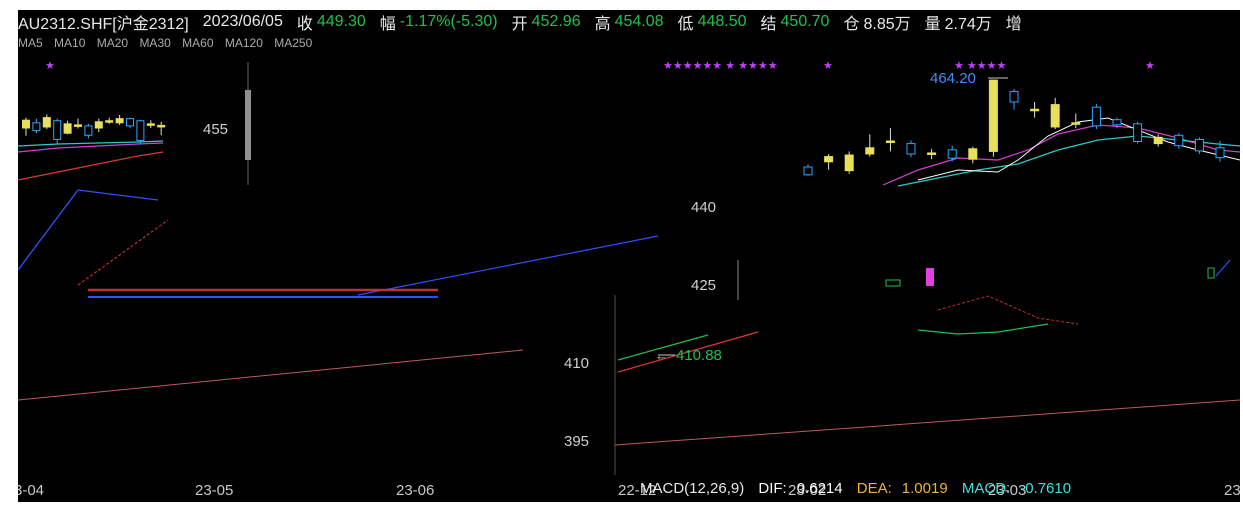  What do you see at coordinates (1007, 490) in the screenshot?
I see `x-tick-label: 23-03` at bounding box center [1007, 490].